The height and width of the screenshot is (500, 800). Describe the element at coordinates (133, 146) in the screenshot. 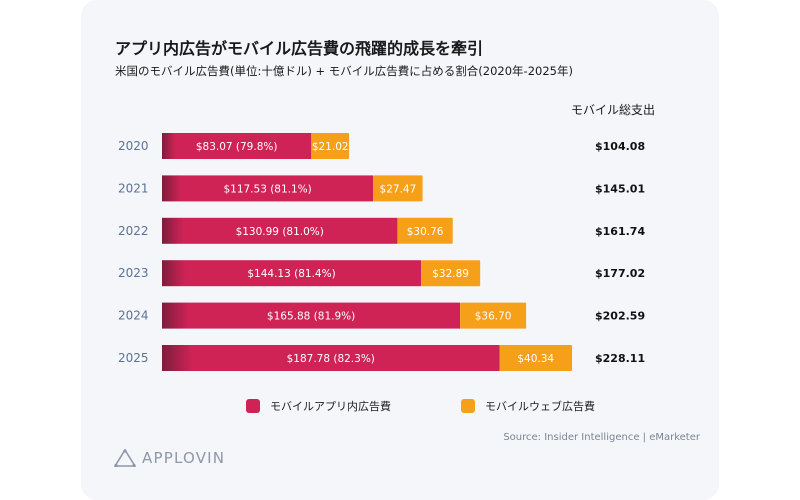

I see `year-label: 2020` at that location.